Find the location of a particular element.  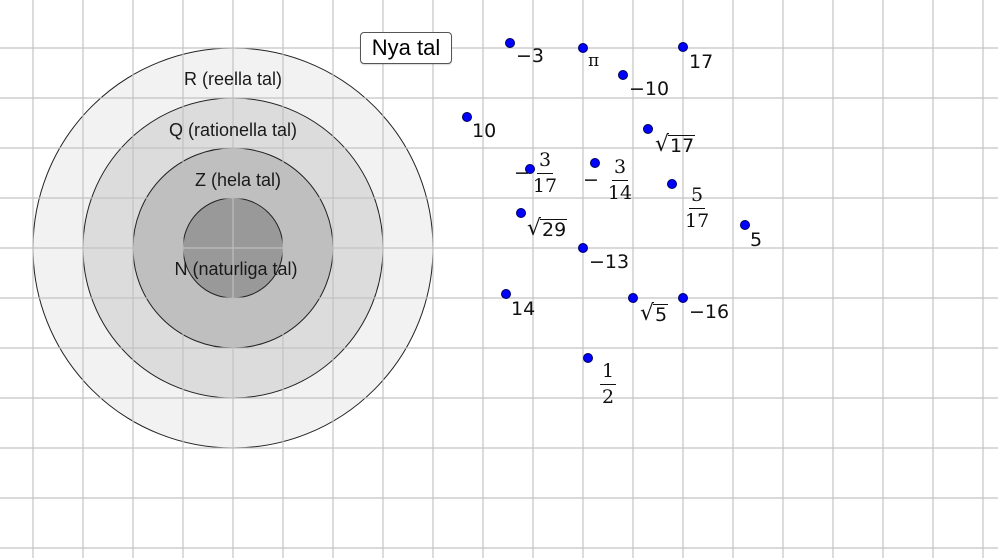

point-half is located at coordinates (588, 358).